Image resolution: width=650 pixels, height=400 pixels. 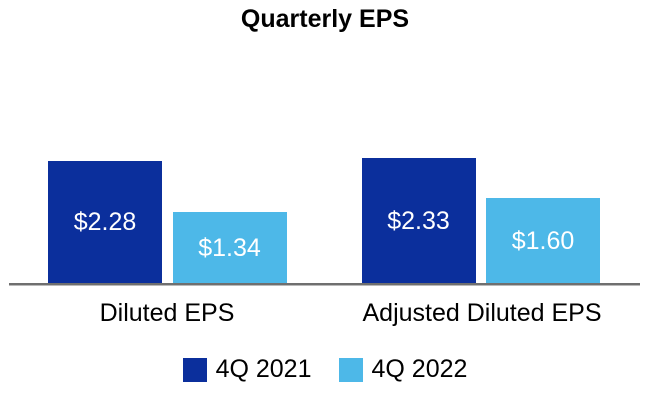 I want to click on bar-4q-2022-diluted-eps: $1.34, so click(x=229, y=248).